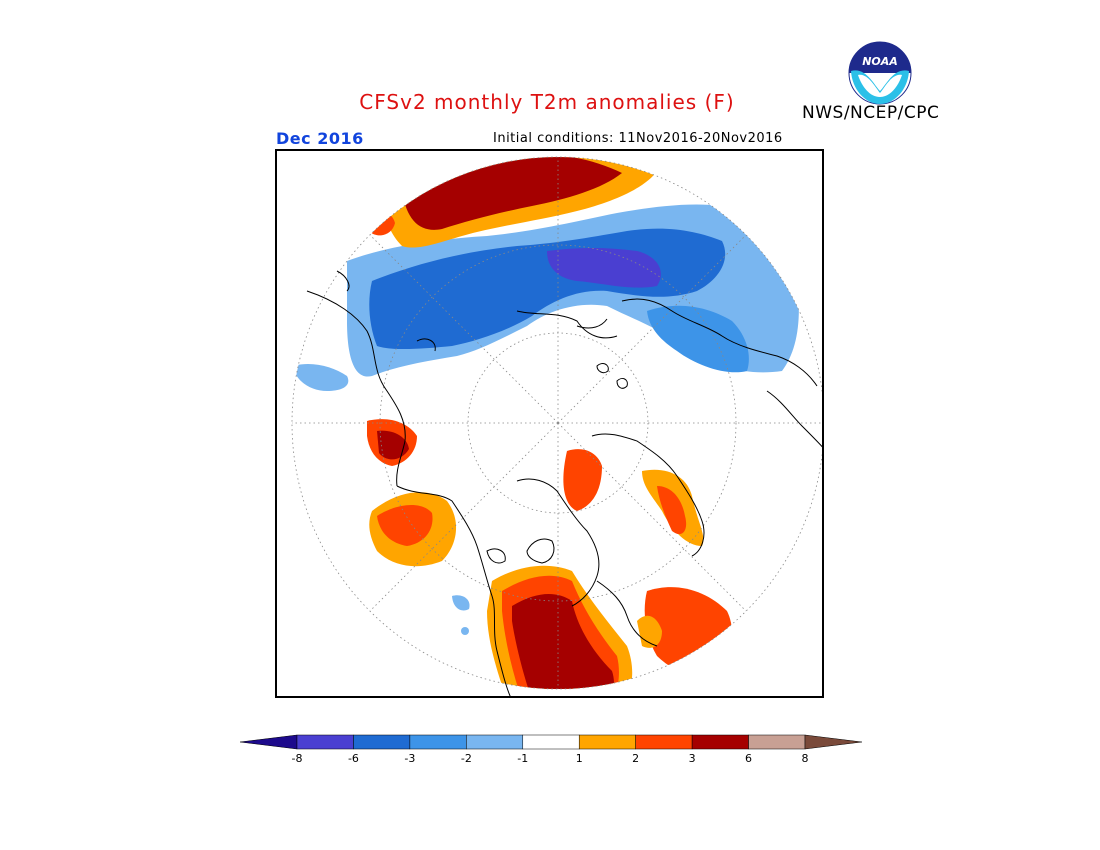 The image size is (1100, 850). What do you see at coordinates (381, 223) in the screenshot?
I see `warm-anomaly-pacific-inner` at bounding box center [381, 223].